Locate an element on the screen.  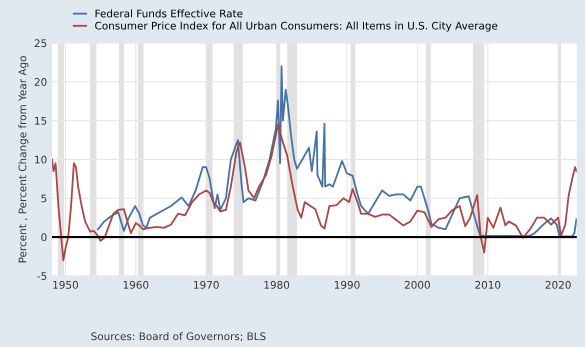
x-tick-label: 1960 is located at coordinates (136, 284).